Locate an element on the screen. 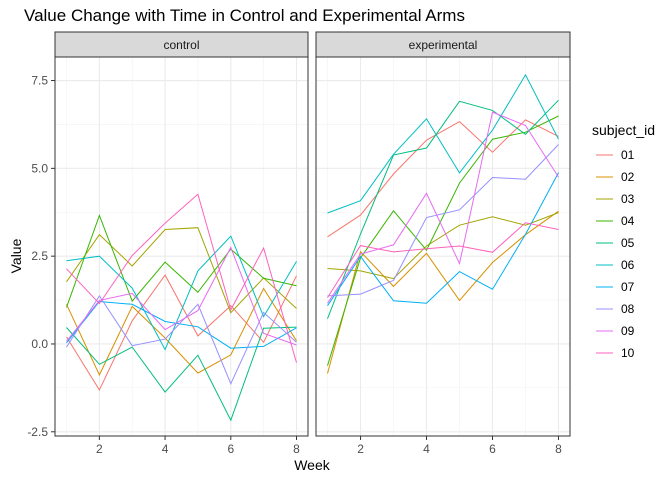 Image resolution: width=672 pixels, height=480 pixels. y-tick-label: 5.0 is located at coordinates (39, 168).